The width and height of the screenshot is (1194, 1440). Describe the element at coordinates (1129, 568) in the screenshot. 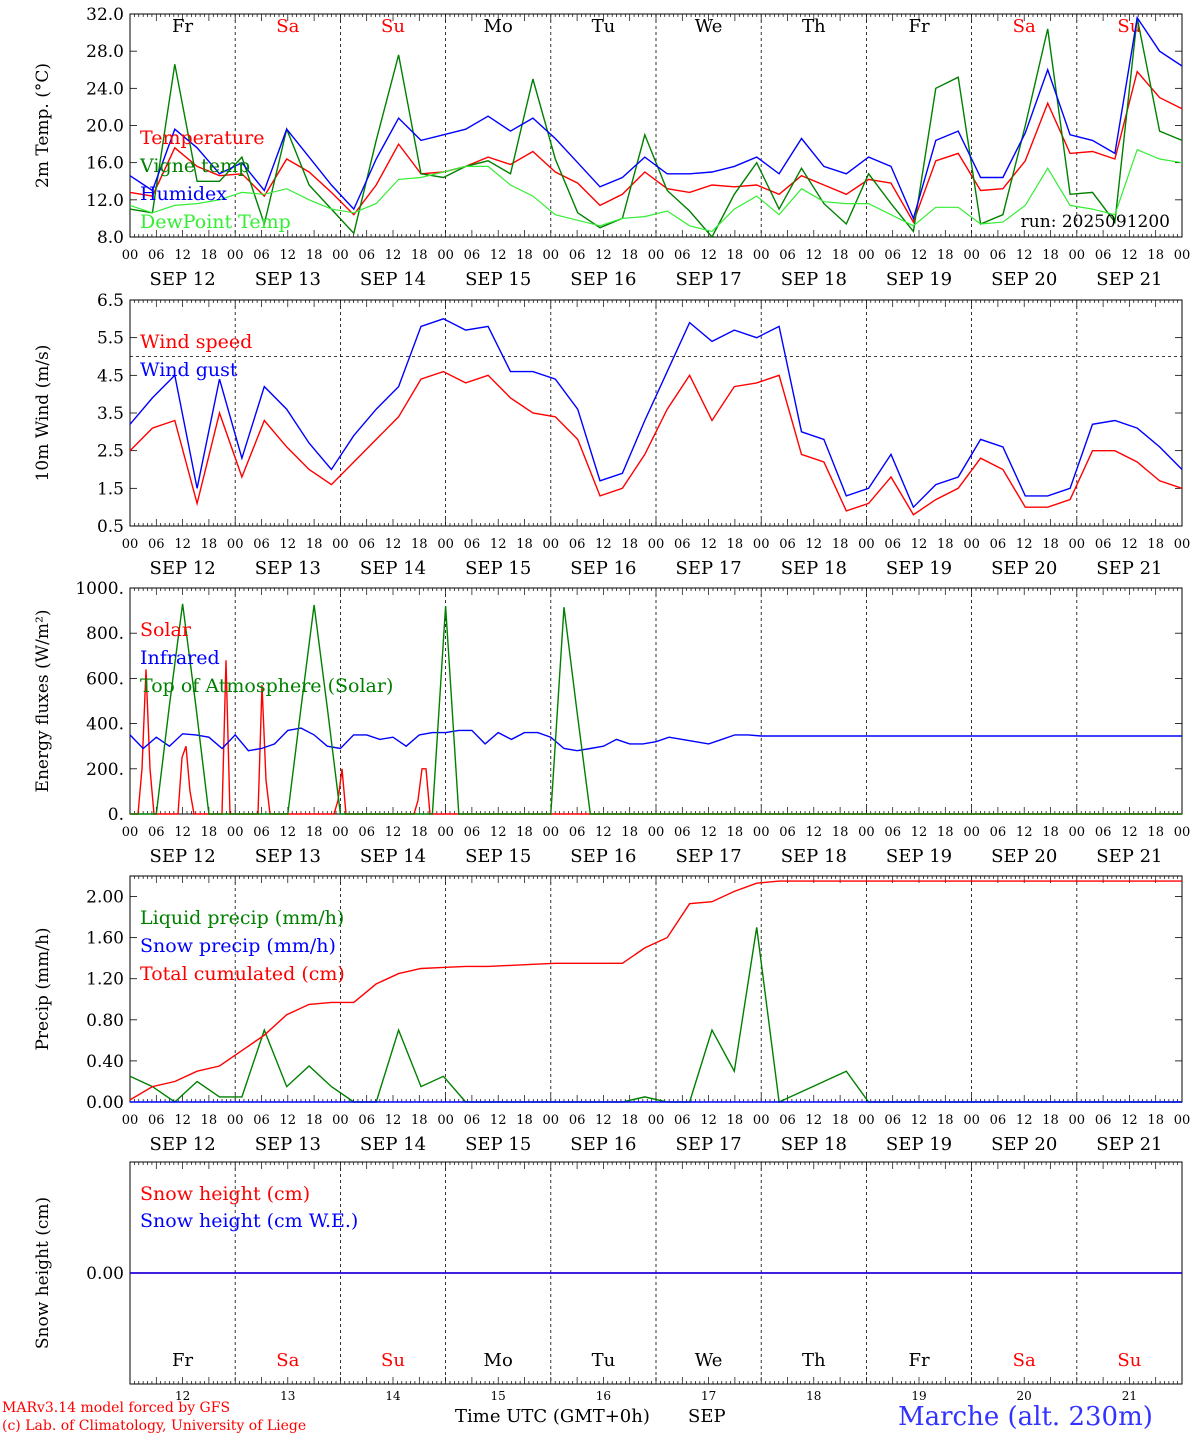

I see `date-label: SEP 21` at that location.